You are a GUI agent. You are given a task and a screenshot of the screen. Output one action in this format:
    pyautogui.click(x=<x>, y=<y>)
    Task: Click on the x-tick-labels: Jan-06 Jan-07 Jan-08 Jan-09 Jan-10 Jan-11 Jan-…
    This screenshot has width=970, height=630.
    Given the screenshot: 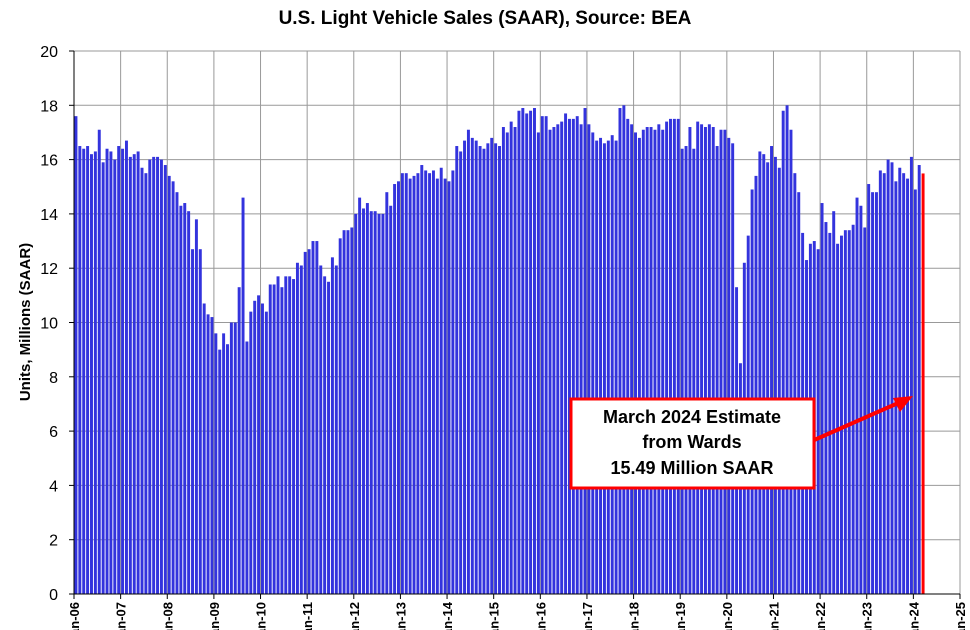 What is the action you would take?
    pyautogui.click(x=517, y=615)
    